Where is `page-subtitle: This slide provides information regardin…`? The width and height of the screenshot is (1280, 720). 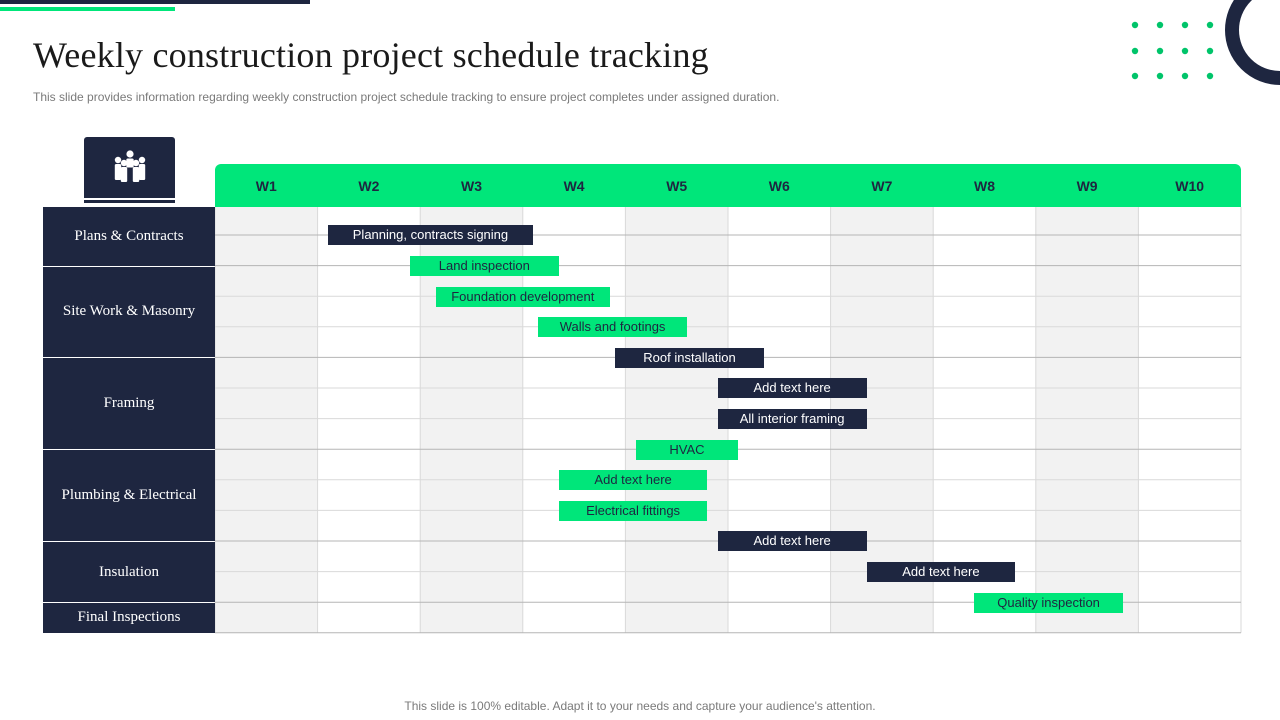 page-subtitle: This slide provides information regardin… is located at coordinates (406, 97).